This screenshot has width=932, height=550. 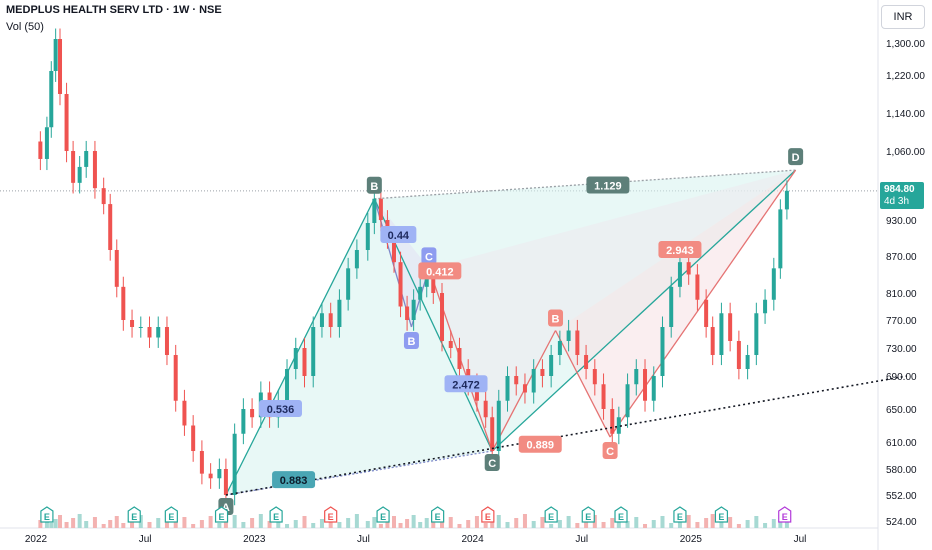 What do you see at coordinates (897, 201) in the screenshot?
I see `bar-countdown: 4d 3h` at bounding box center [897, 201].